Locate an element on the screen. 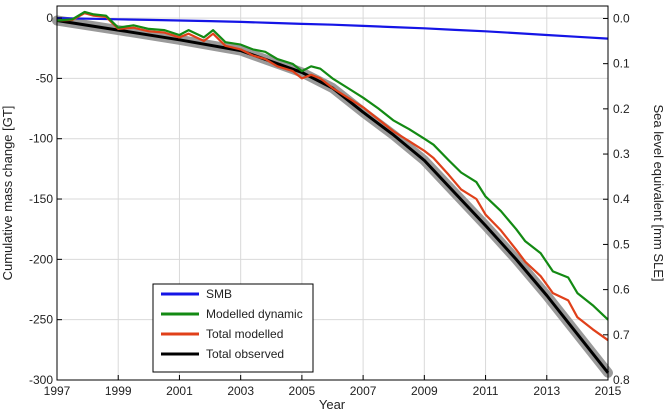  x-tick-label: 2007 is located at coordinates (363, 391).